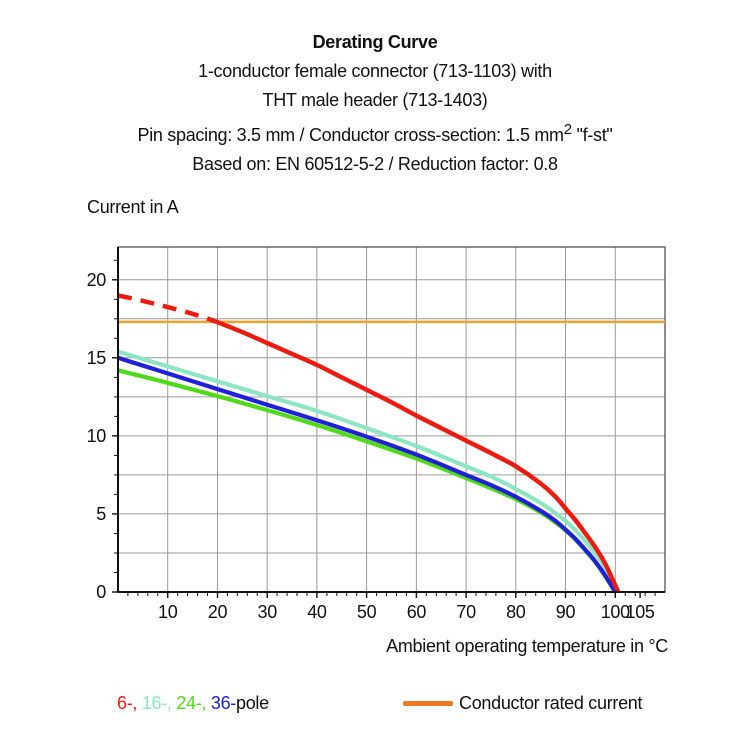 The width and height of the screenshot is (750, 750). What do you see at coordinates (223, 703) in the screenshot?
I see `legend-pole-36: 36-` at bounding box center [223, 703].